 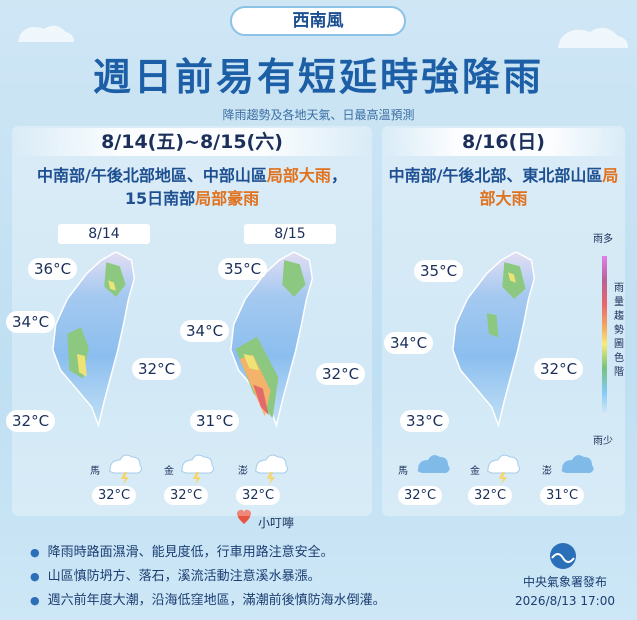 What do you see at coordinates (565, 601) in the screenshot?
I see `publish-time: 2026/8/13 17:00` at bounding box center [565, 601].